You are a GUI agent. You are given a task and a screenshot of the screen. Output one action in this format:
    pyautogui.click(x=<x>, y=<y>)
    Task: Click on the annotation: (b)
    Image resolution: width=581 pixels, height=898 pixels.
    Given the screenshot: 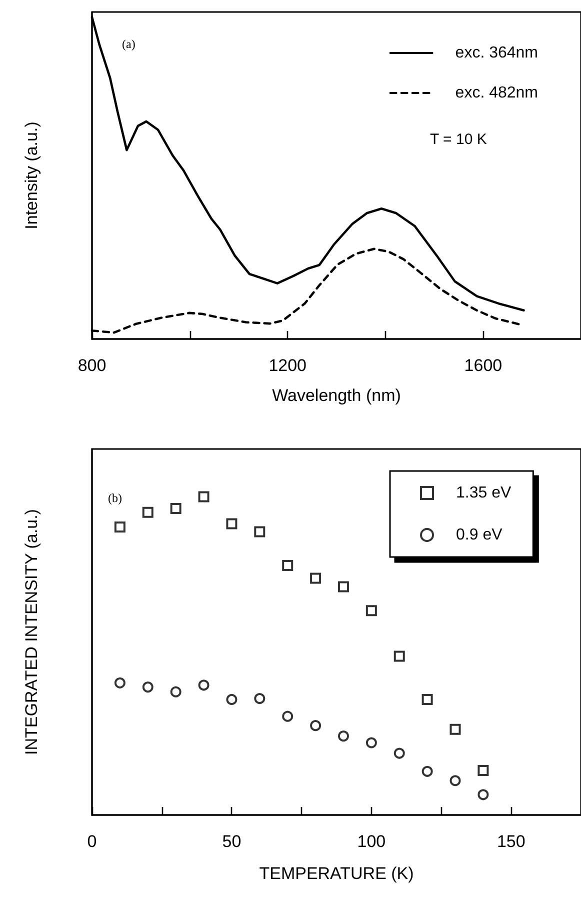 What is the action you would take?
    pyautogui.click(x=115, y=498)
    